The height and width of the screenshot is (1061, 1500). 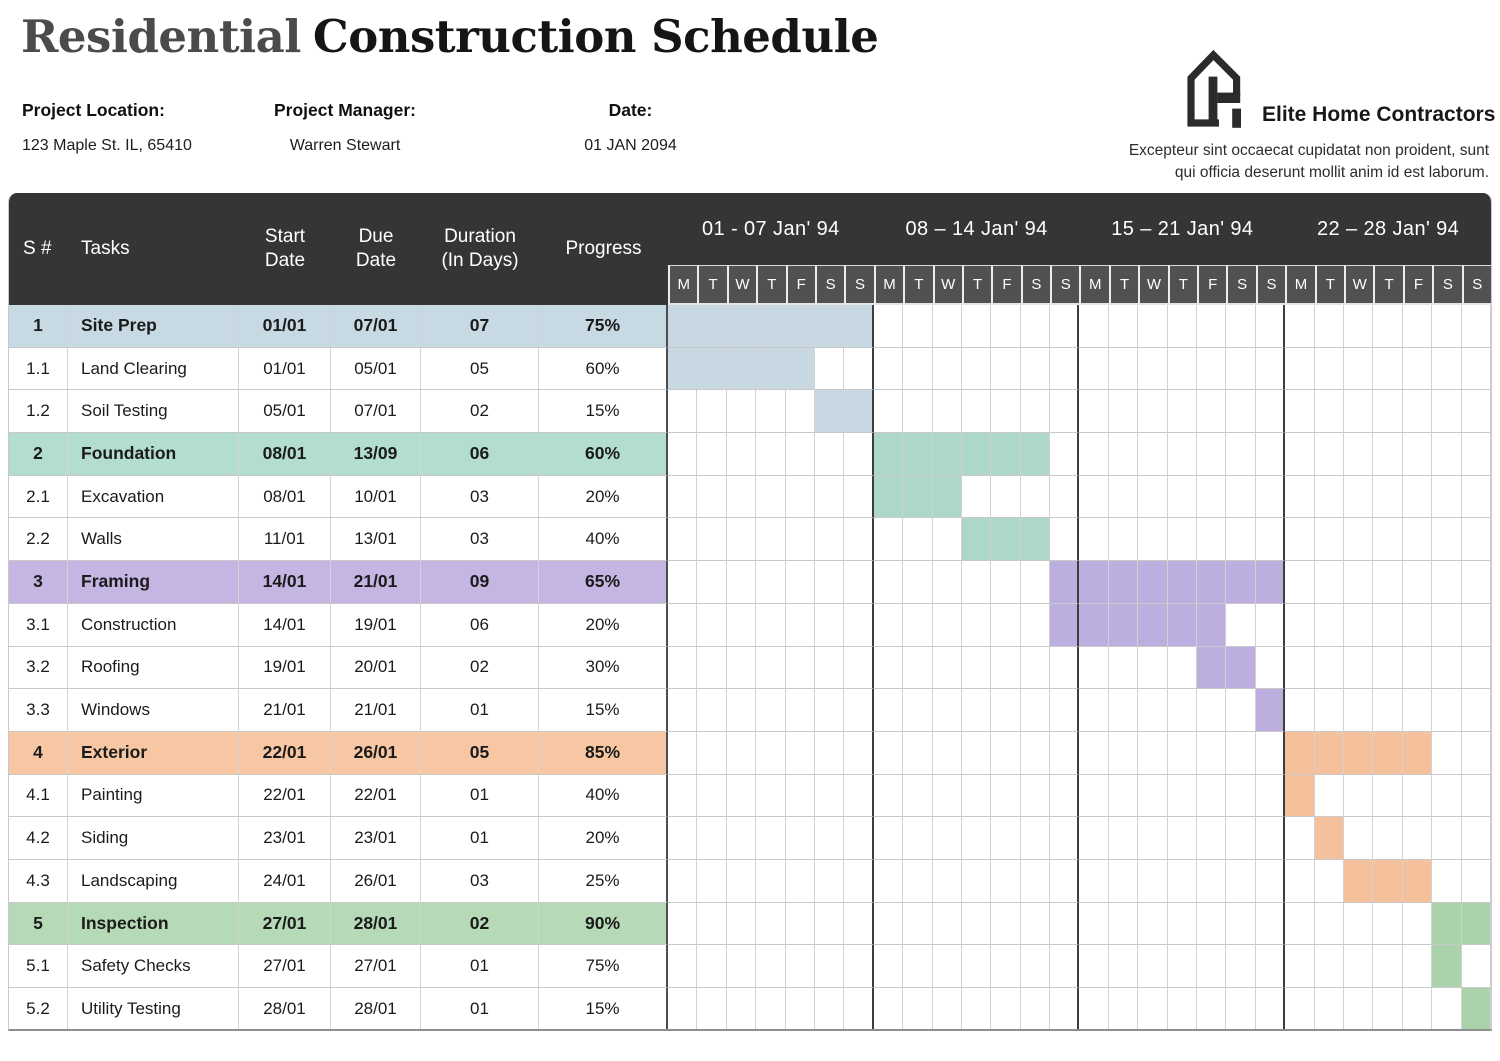 I want to click on task-row-progress: 40%, so click(x=603, y=796).